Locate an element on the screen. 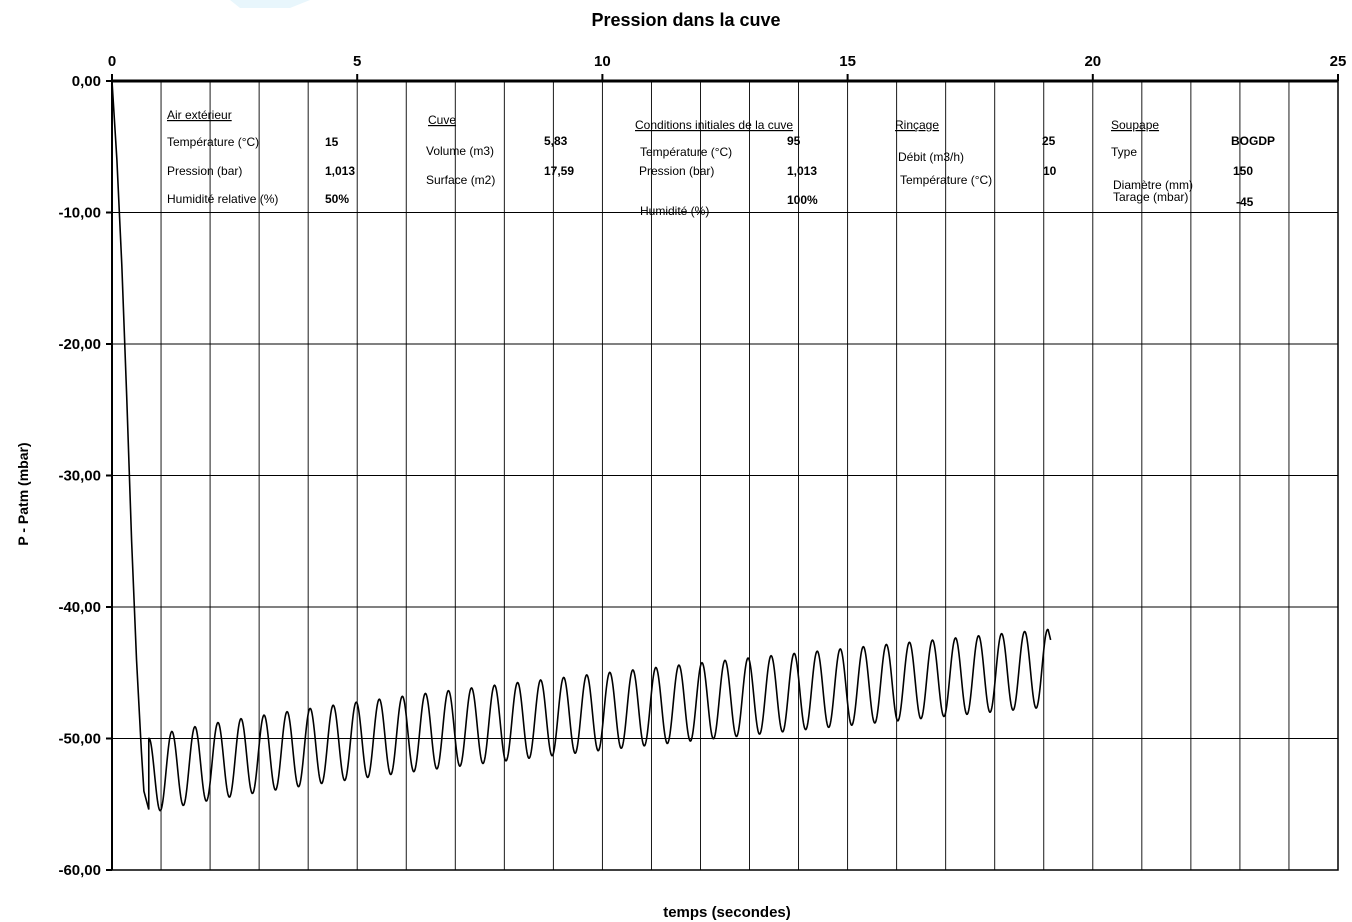  annotation-cuve: Cuve Volume (m3) 5,83 Surface (m2) 17,59 is located at coordinates (500, 150).